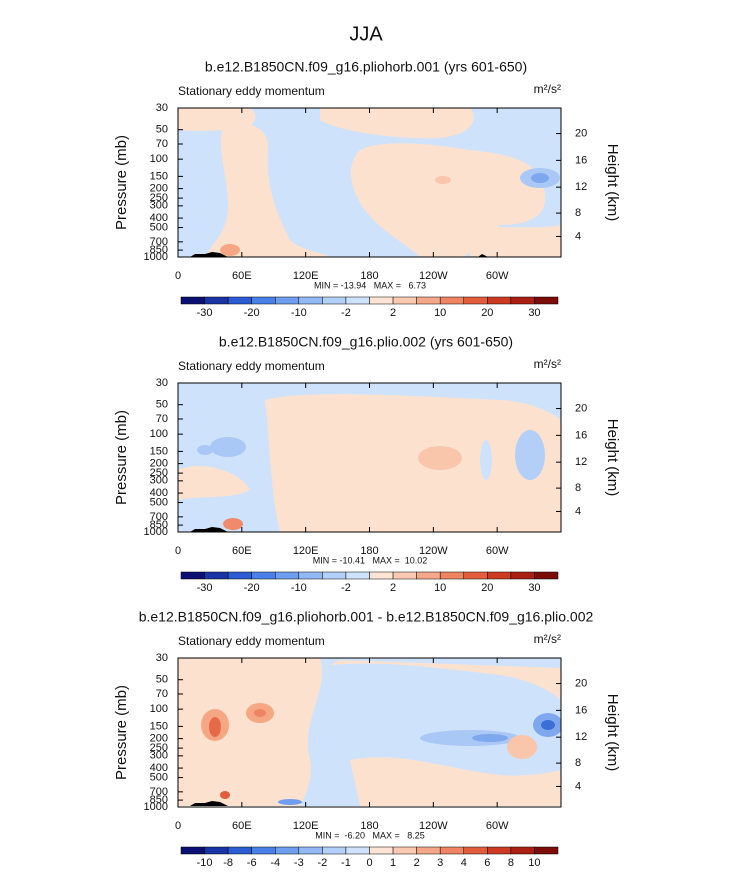  Describe the element at coordinates (159, 159) in the screenshot. I see `y-tick-label: 100` at that location.